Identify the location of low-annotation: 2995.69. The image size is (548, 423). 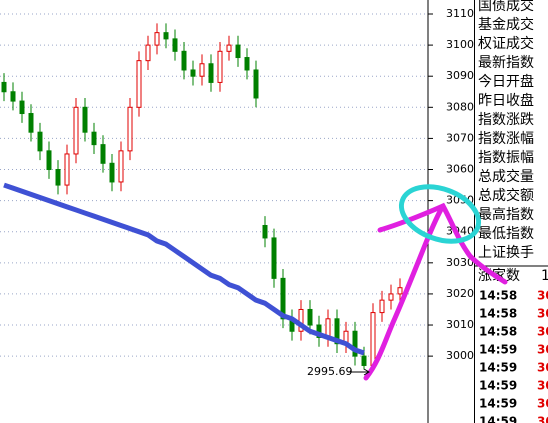
(330, 371).